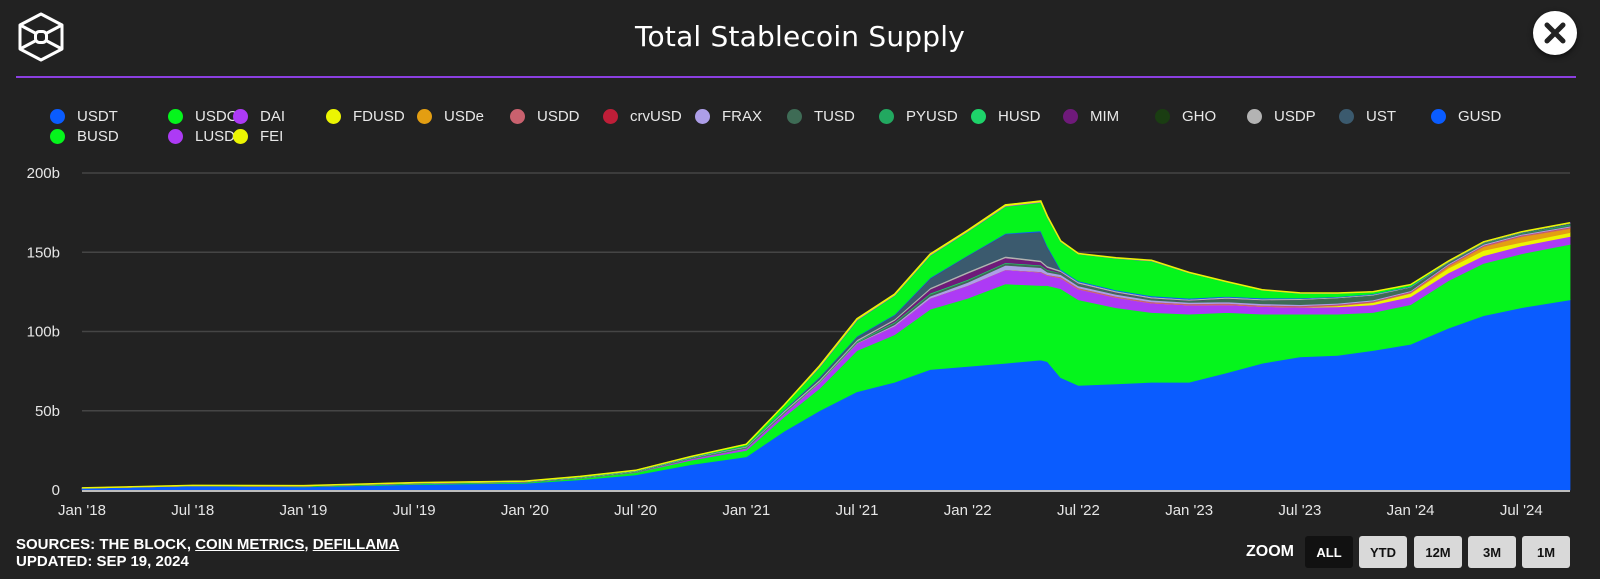 The height and width of the screenshot is (579, 1600). What do you see at coordinates (1329, 552) in the screenshot?
I see `zoom-all-button: ALL` at bounding box center [1329, 552].